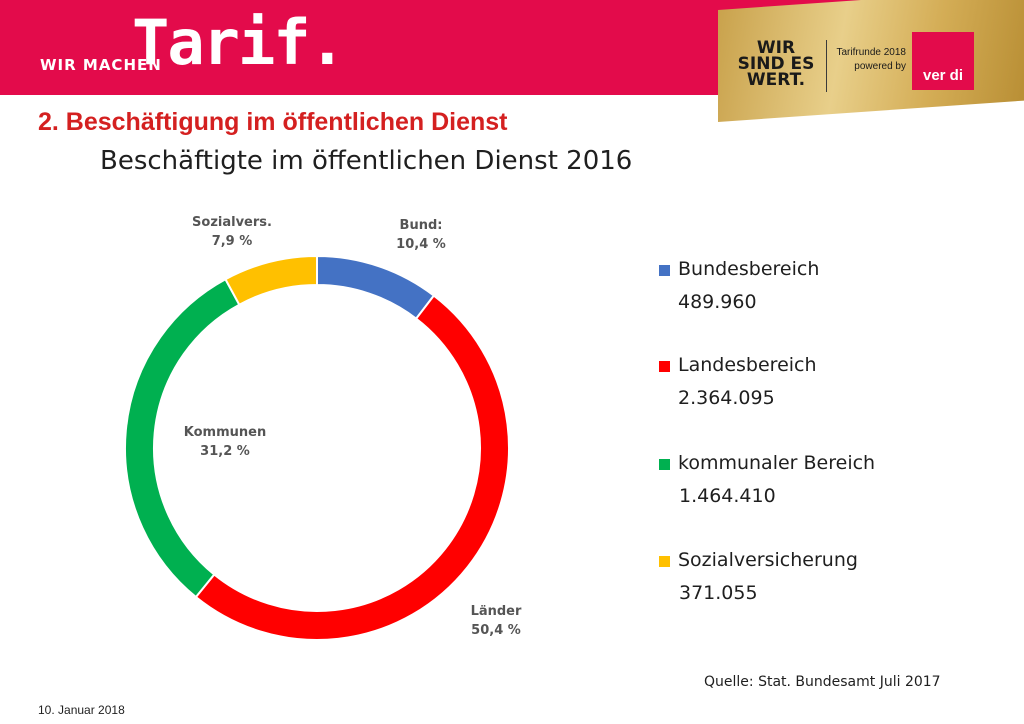 Image resolution: width=1024 pixels, height=724 pixels. I want to click on badge-caption: Tarifrunde 2018 powered by, so click(871, 60).